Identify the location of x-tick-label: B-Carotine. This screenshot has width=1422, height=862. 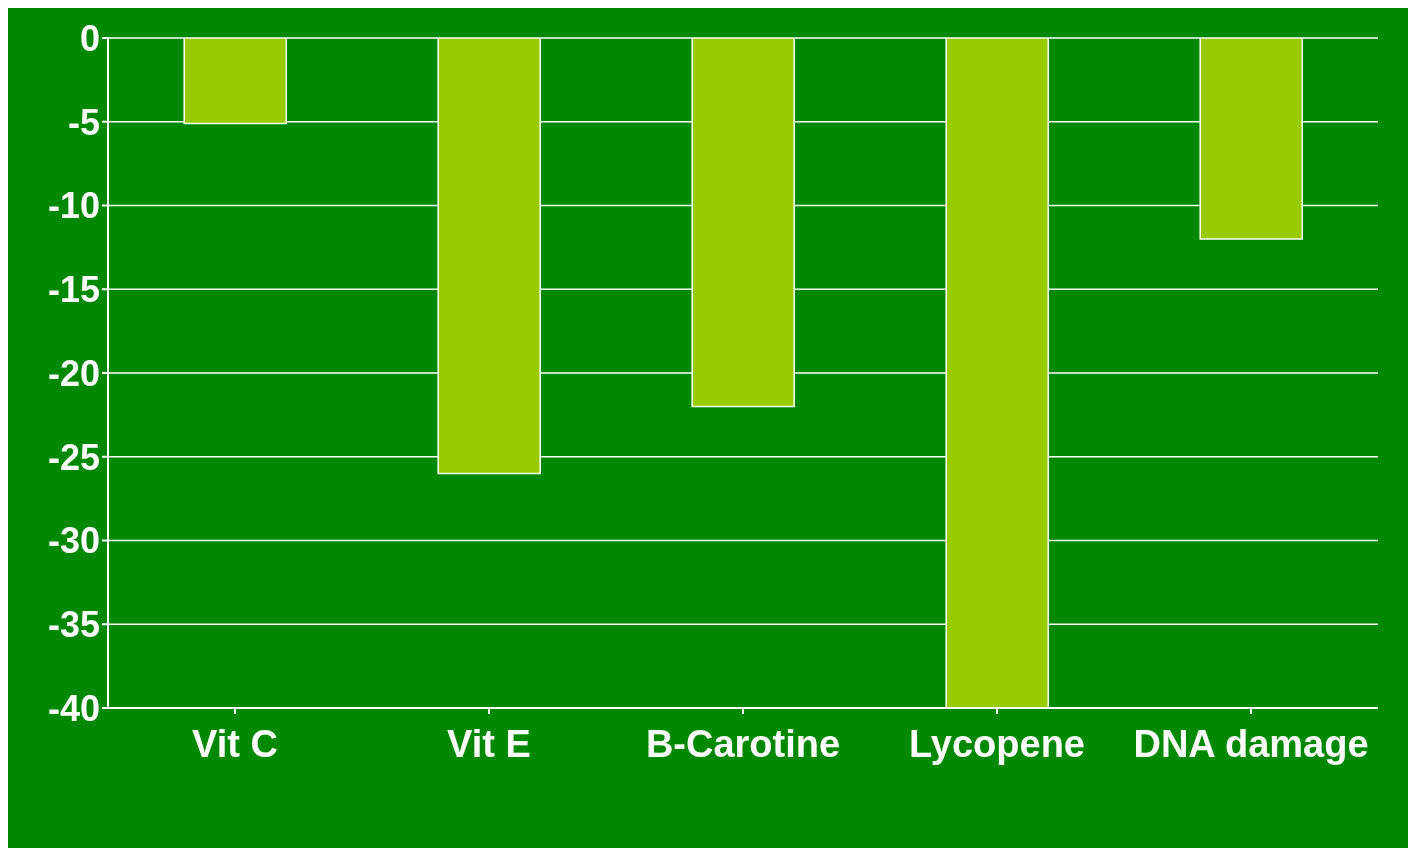
(743, 743).